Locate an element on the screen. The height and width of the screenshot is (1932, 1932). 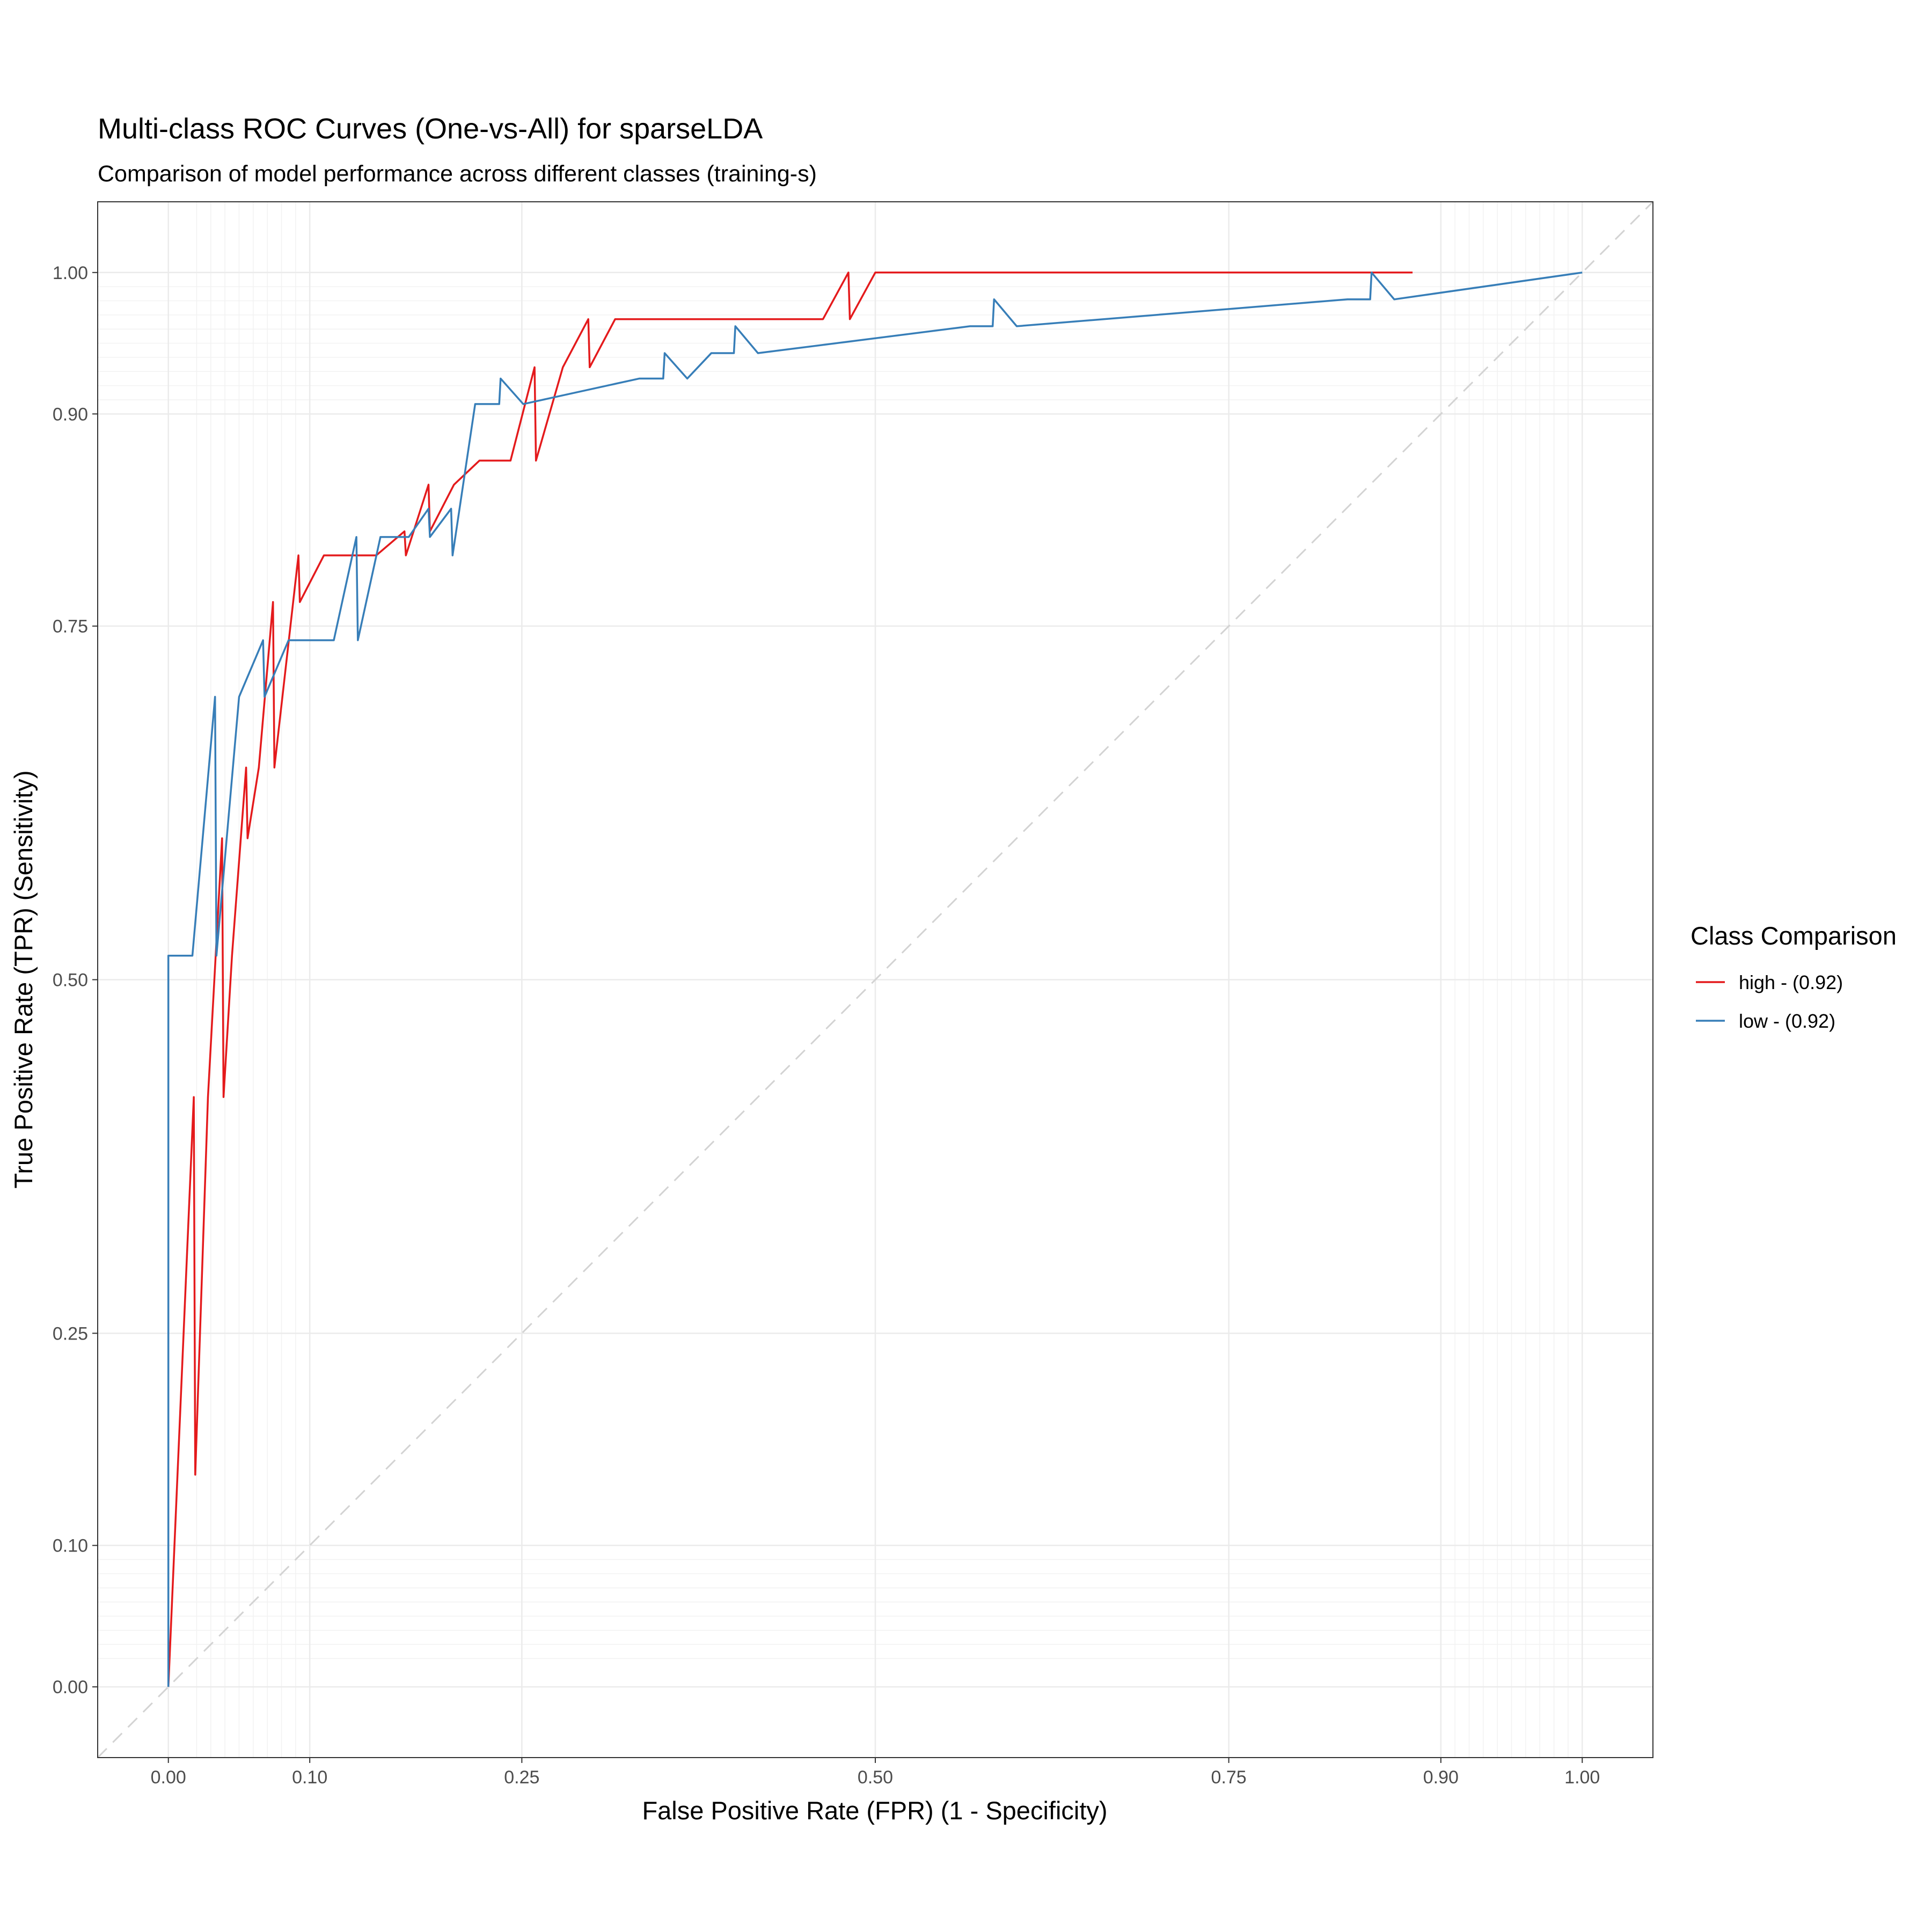
x-tick-label: 0.25 is located at coordinates (521, 1777).